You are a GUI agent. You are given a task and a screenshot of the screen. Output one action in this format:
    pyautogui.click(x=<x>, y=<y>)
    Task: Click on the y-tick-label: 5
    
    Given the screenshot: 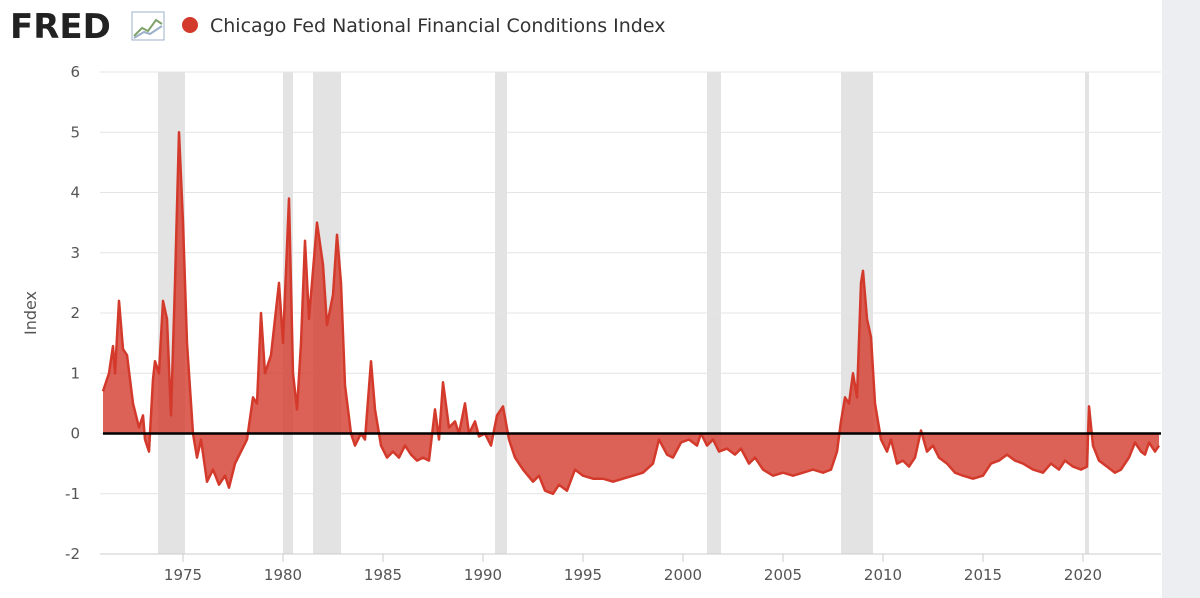 What is the action you would take?
    pyautogui.click(x=75, y=132)
    